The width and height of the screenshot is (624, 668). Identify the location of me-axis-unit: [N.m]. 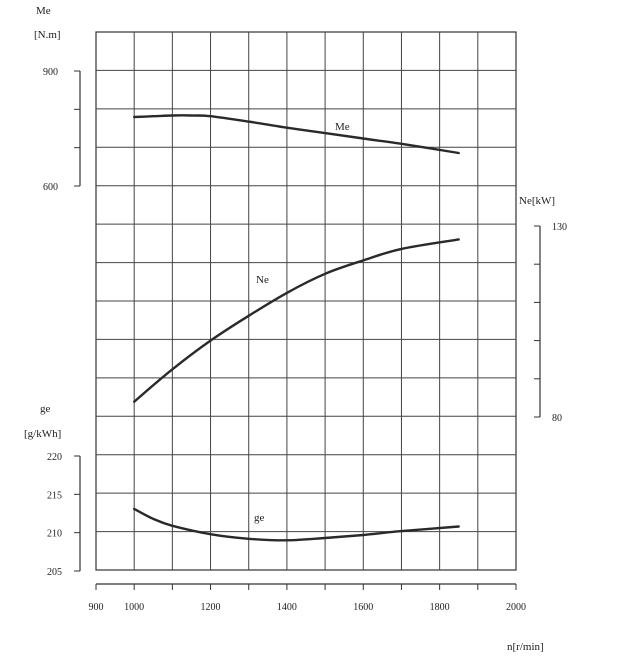
(47, 35).